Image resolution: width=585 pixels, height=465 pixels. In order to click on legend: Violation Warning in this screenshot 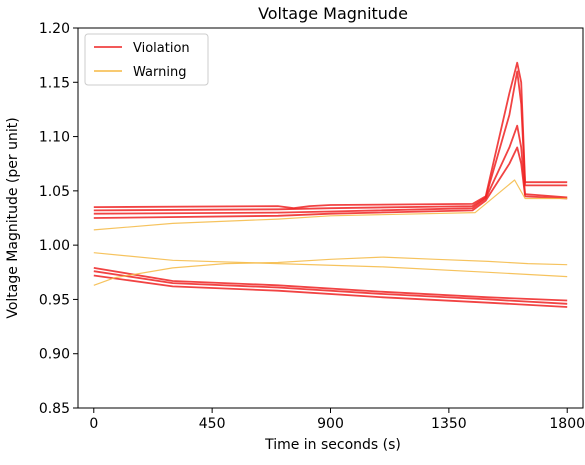, I will do `click(146, 59)`.